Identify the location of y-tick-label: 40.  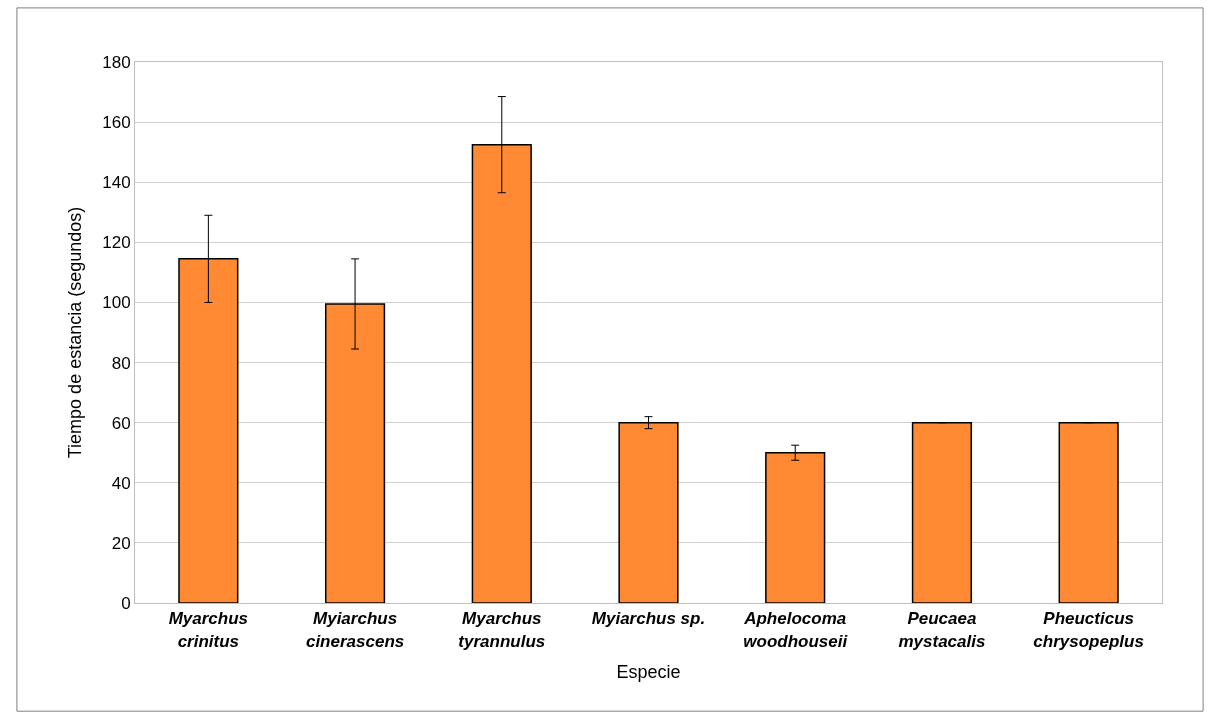
(121, 483).